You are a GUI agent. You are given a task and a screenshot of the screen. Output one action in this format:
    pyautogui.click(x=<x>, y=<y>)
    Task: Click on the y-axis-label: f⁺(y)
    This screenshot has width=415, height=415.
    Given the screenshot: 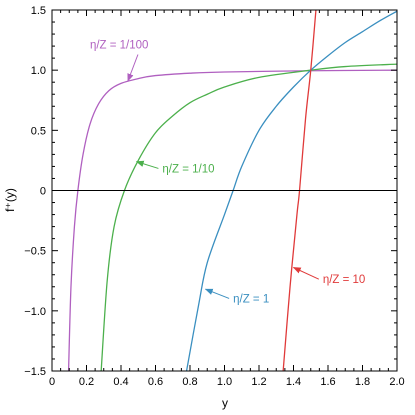 What is the action you would take?
    pyautogui.click(x=10, y=200)
    